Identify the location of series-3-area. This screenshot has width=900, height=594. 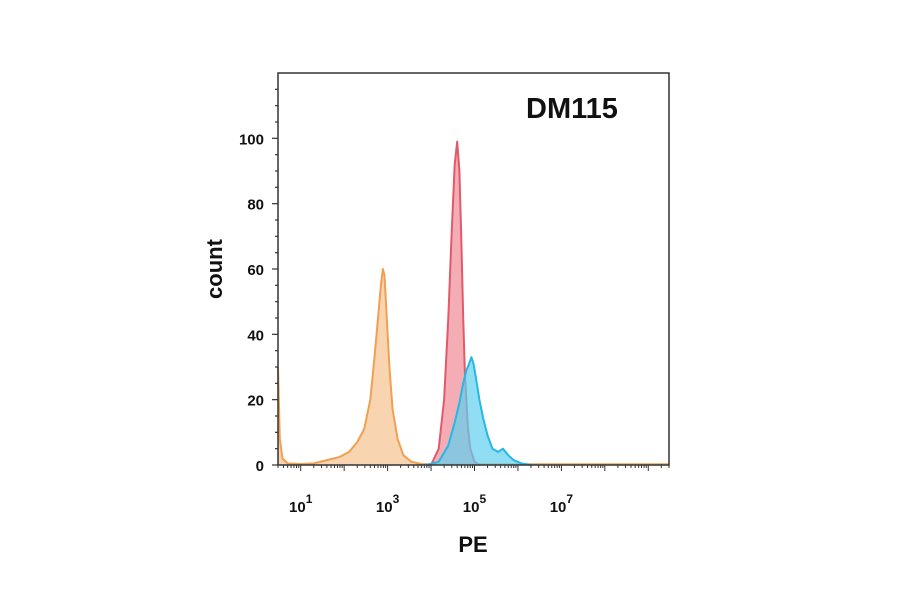
(478, 411).